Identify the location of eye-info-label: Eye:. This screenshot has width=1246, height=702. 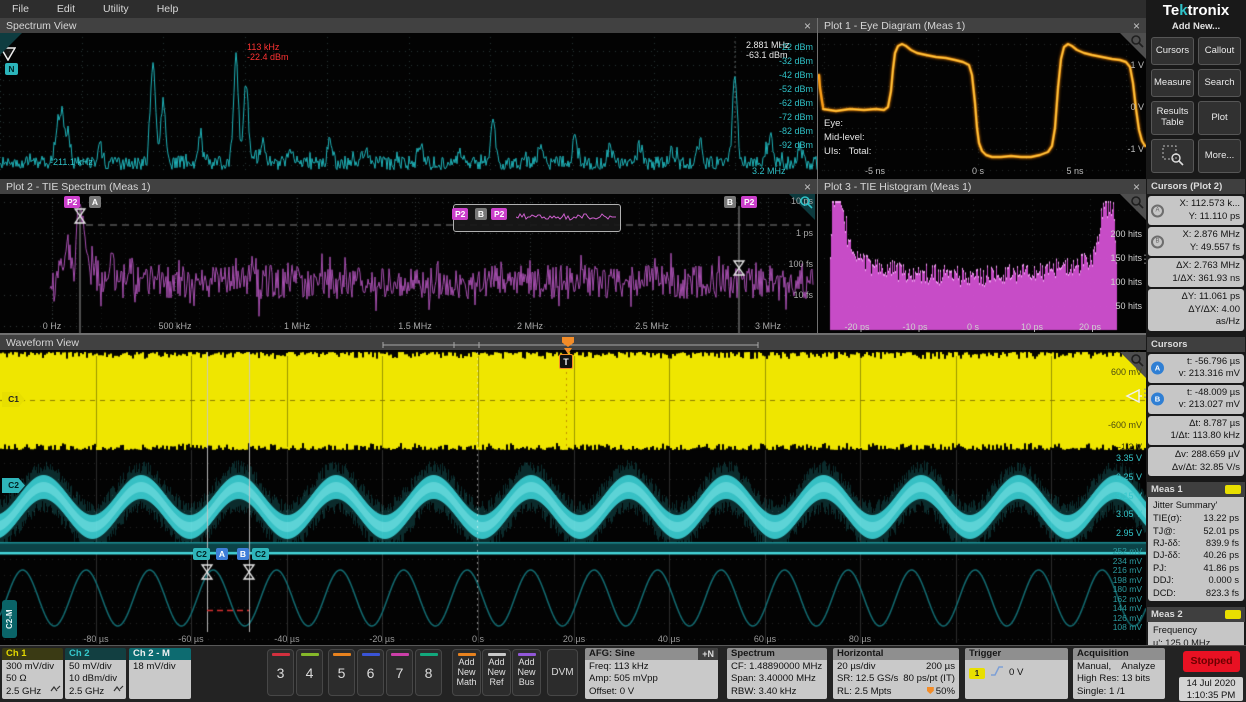
(834, 123).